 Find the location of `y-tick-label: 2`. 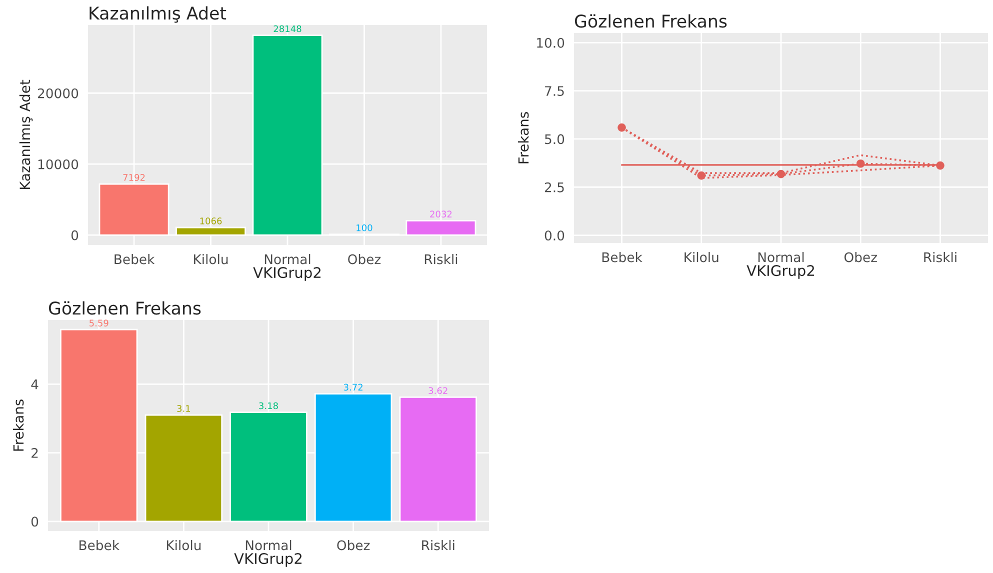

y-tick-label: 2 is located at coordinates (35, 453).